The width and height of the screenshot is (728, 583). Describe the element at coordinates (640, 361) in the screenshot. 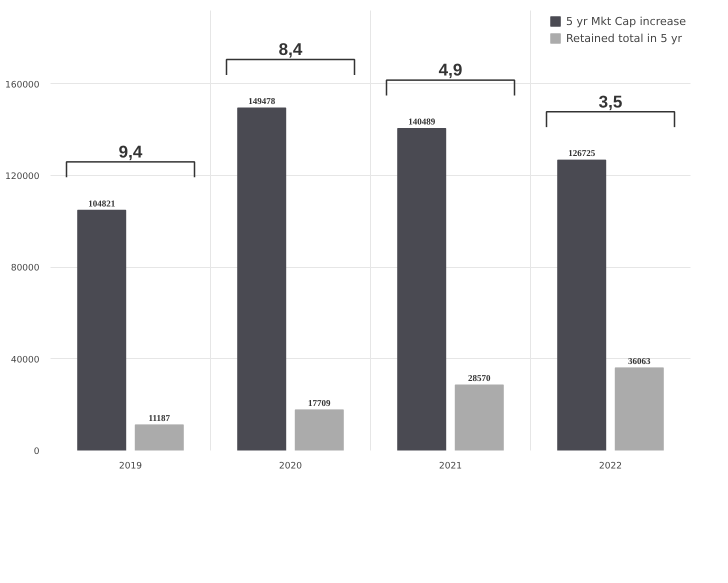

I see `data-label: 36063` at that location.